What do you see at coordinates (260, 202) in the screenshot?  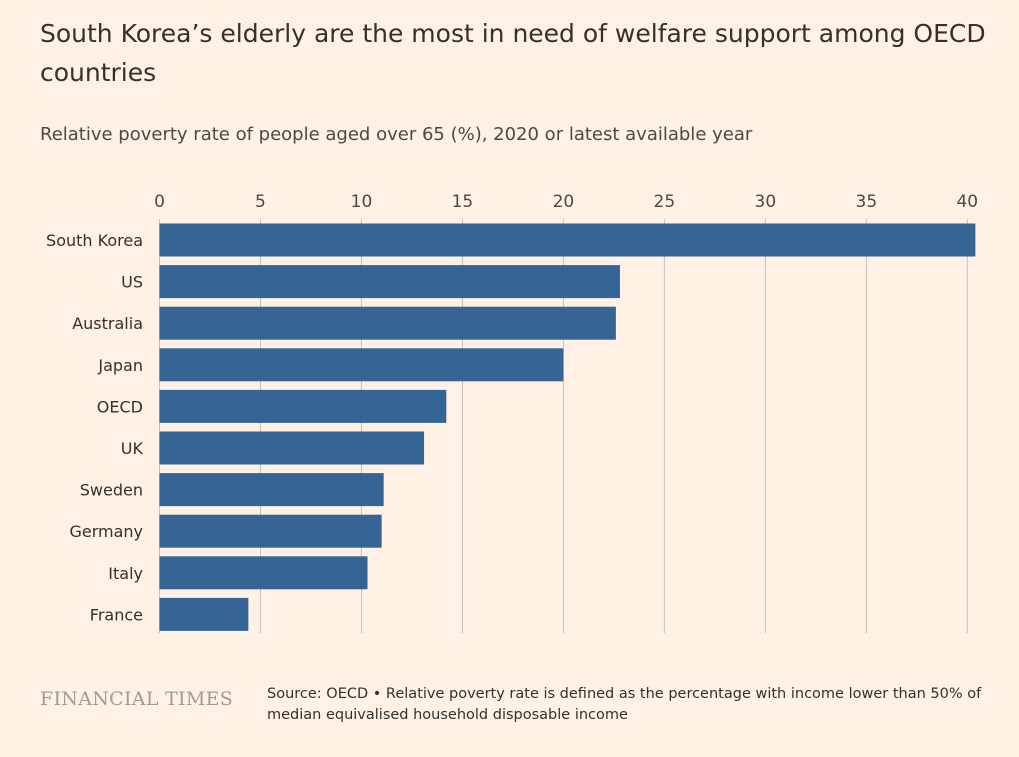 I see `x-tick-label: 5` at bounding box center [260, 202].